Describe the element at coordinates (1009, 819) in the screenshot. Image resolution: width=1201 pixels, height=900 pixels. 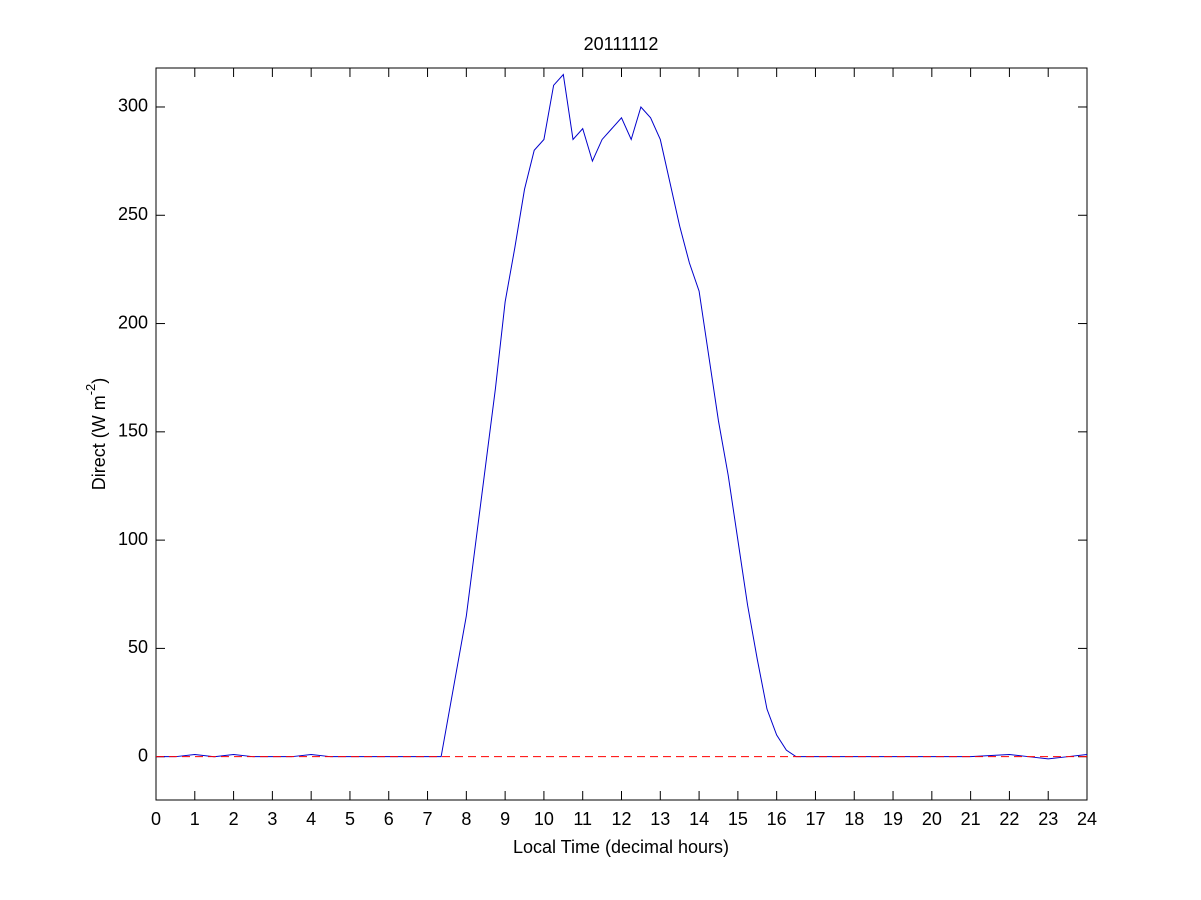
I see `x-tick-label: 22` at that location.